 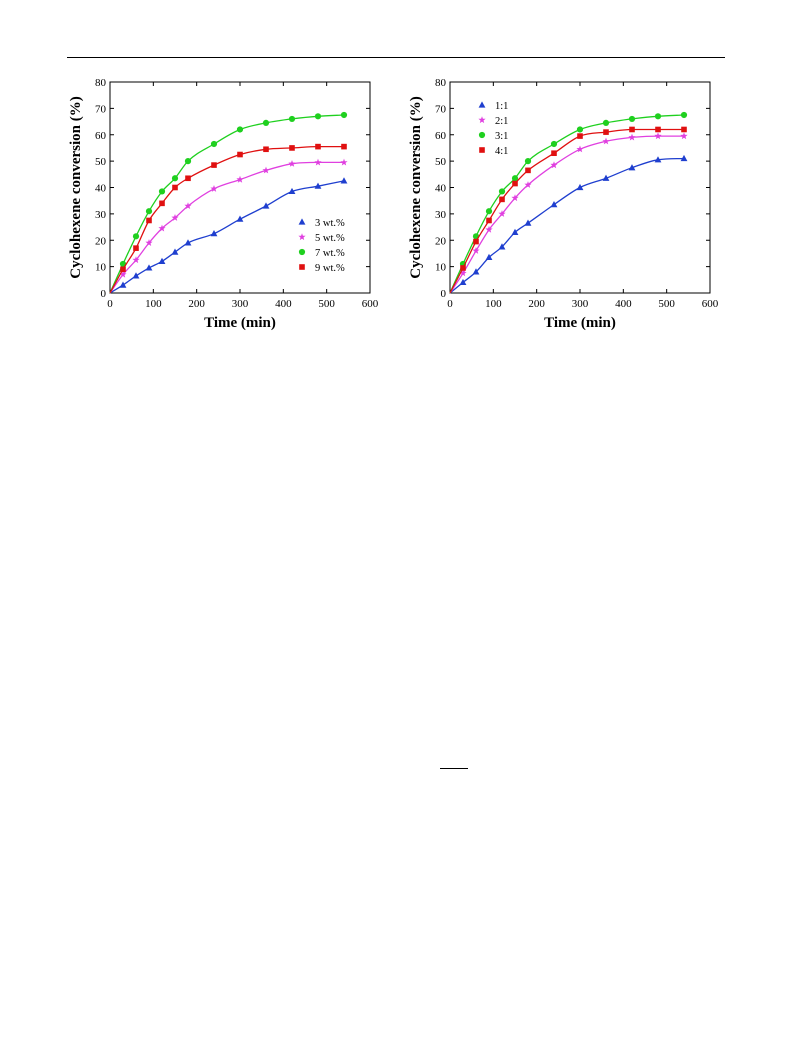 I want to click on y-tick-label: 50, so click(x=441, y=162).